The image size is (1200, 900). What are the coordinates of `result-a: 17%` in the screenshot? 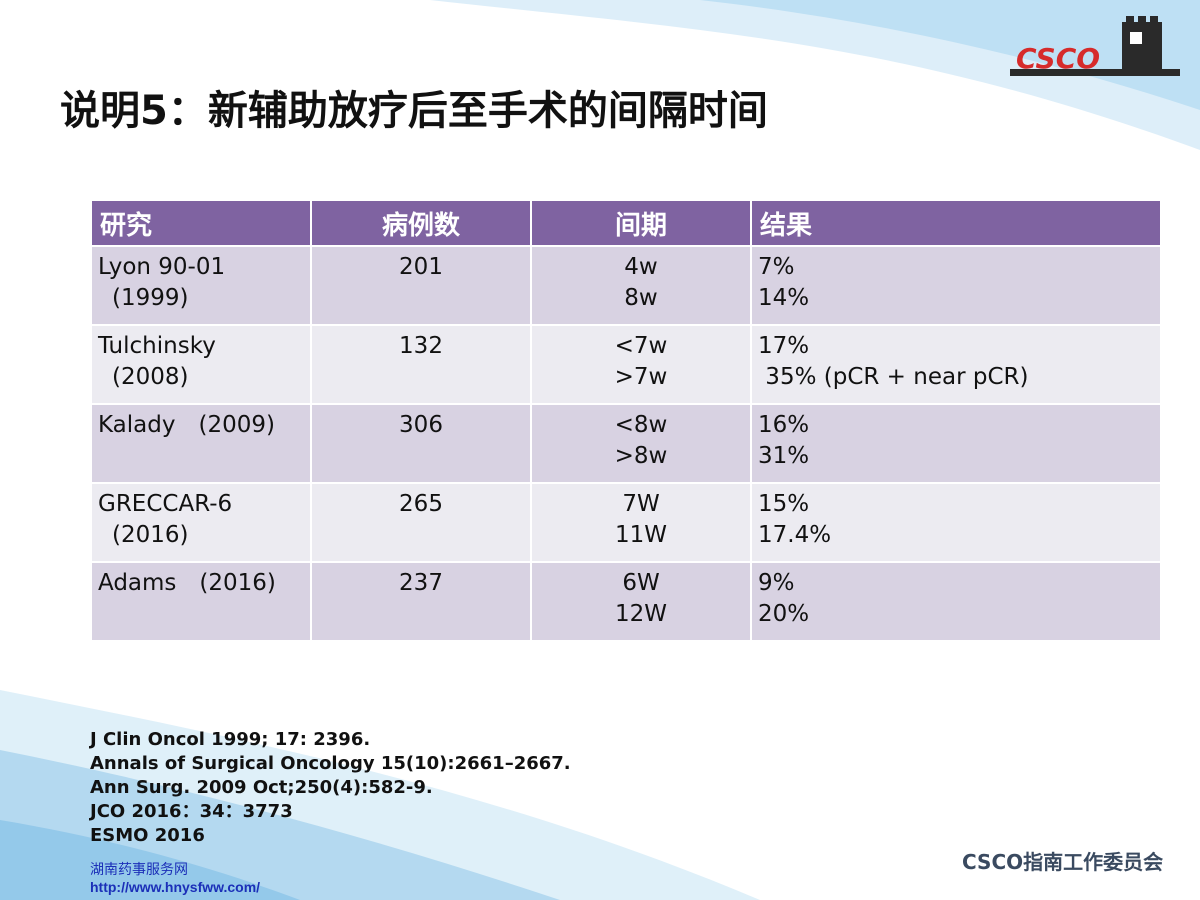 It's located at (784, 346).